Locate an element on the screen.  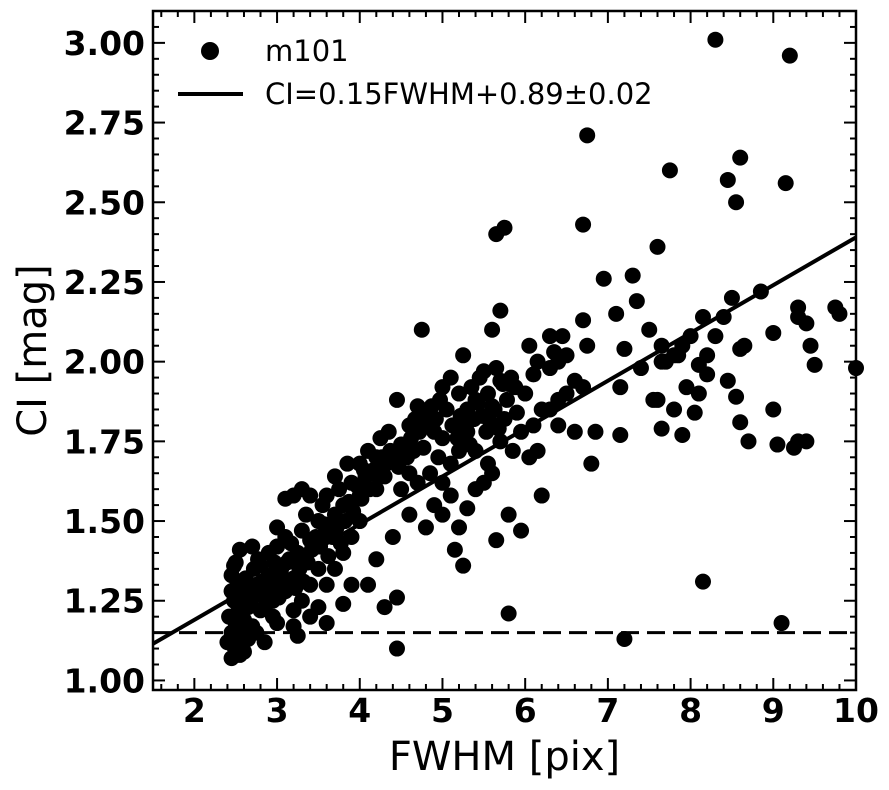
y-tick-label: 1.00 is located at coordinates (104, 680).